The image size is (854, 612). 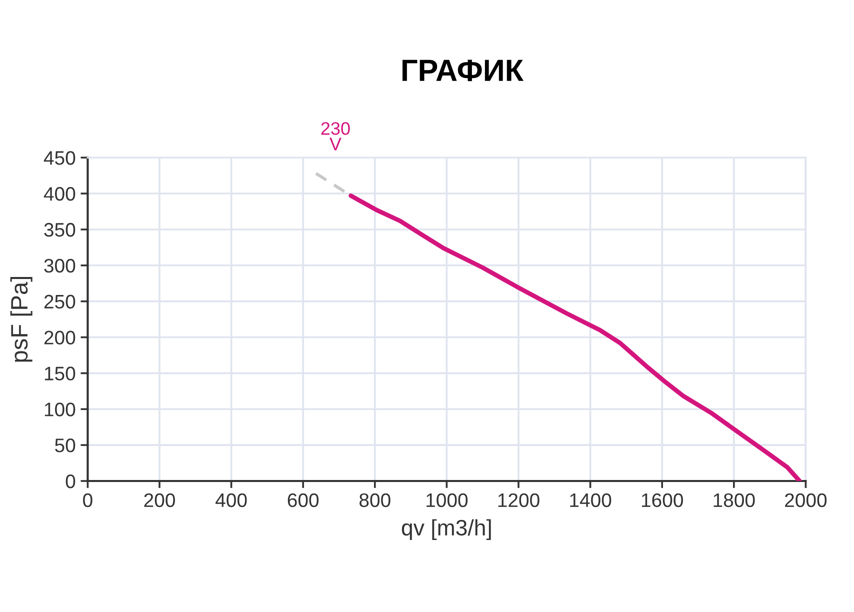 I want to click on x-tick-label: 1000, so click(x=447, y=500).